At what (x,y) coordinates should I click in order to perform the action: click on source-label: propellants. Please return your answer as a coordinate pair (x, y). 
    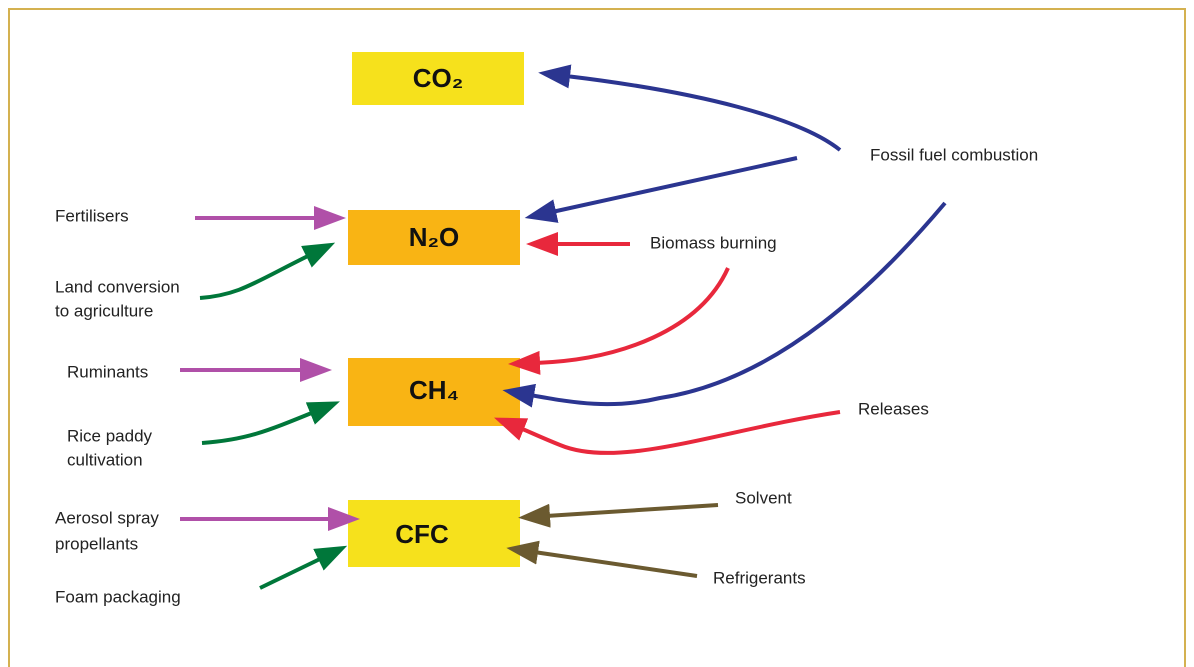
    Looking at the image, I should click on (96, 543).